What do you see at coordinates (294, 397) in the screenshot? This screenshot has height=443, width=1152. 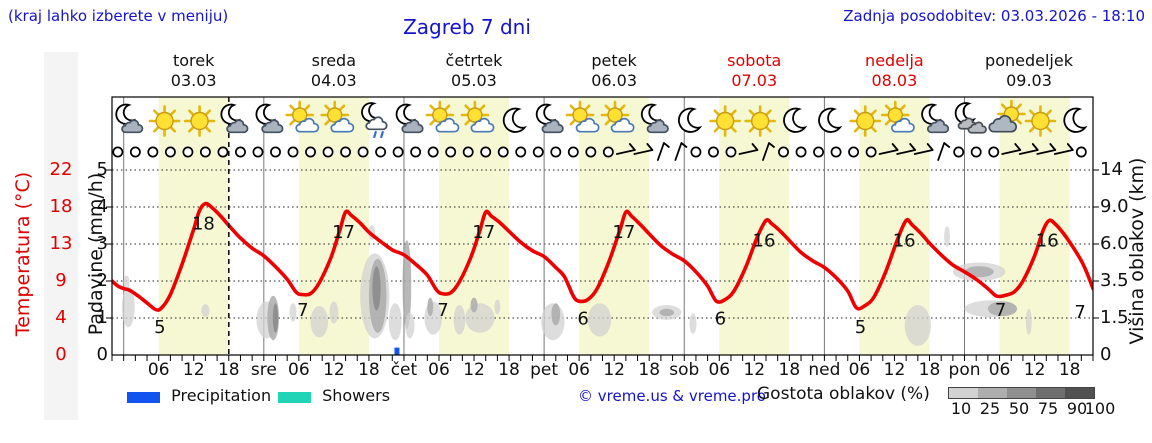 I see `showers-swatch` at bounding box center [294, 397].